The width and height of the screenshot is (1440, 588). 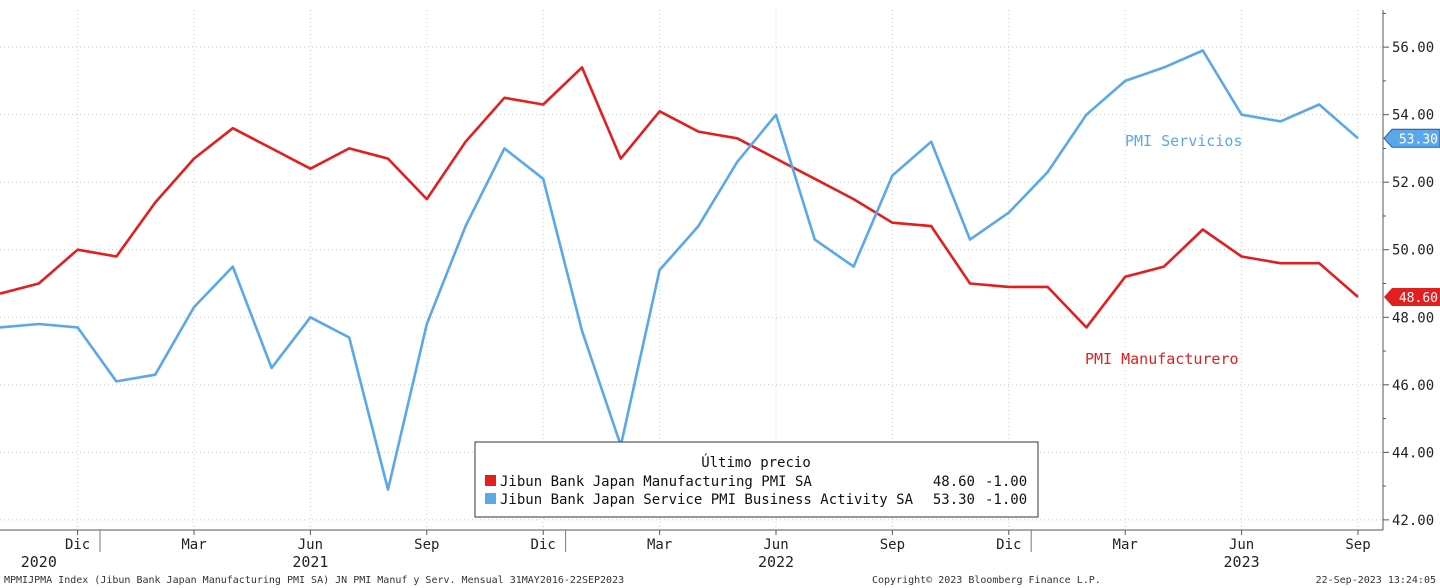 What do you see at coordinates (656, 482) in the screenshot?
I see `legend-label-manufacturing: Jibun Bank Japan Manufacturing PMI SA` at bounding box center [656, 482].